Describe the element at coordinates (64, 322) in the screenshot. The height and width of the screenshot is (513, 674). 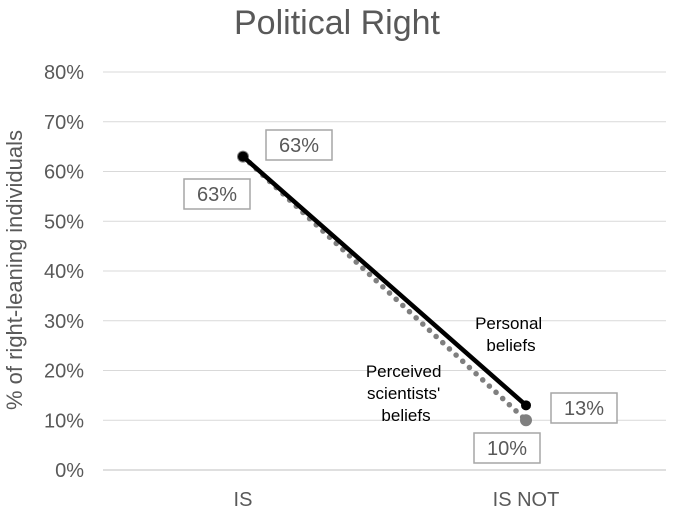
I see `y-tick-label: 30%` at that location.